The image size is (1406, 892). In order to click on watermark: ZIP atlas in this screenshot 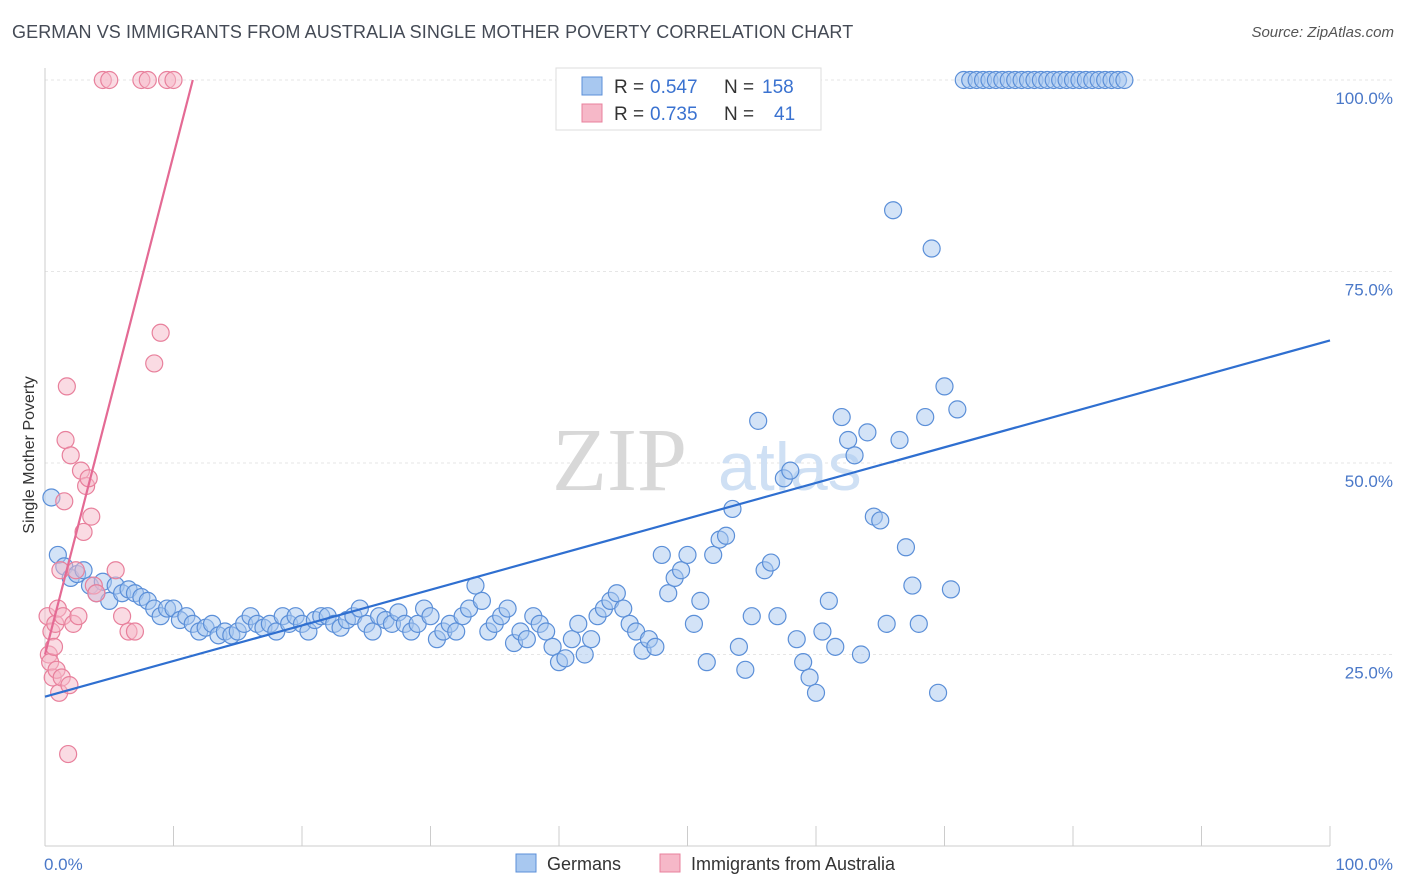, I will do `click(707, 460)`.